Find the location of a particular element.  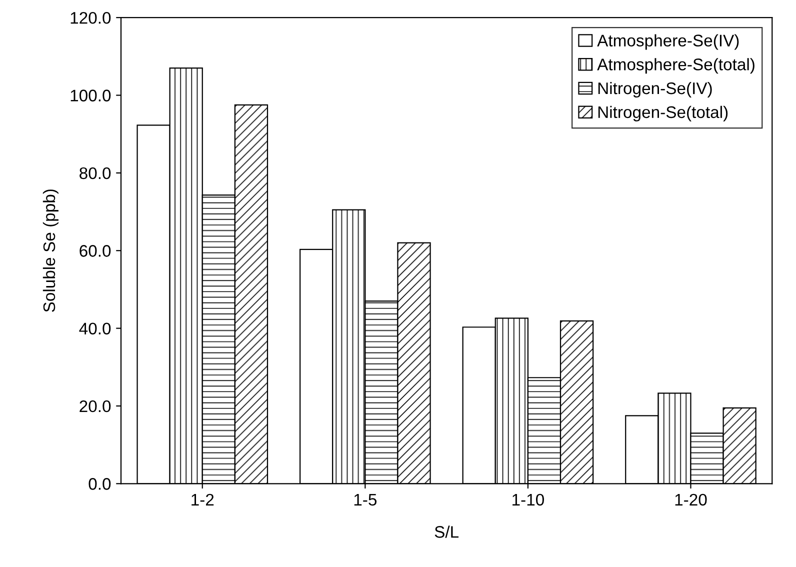

x-tick-label: 1-10 is located at coordinates (528, 500).